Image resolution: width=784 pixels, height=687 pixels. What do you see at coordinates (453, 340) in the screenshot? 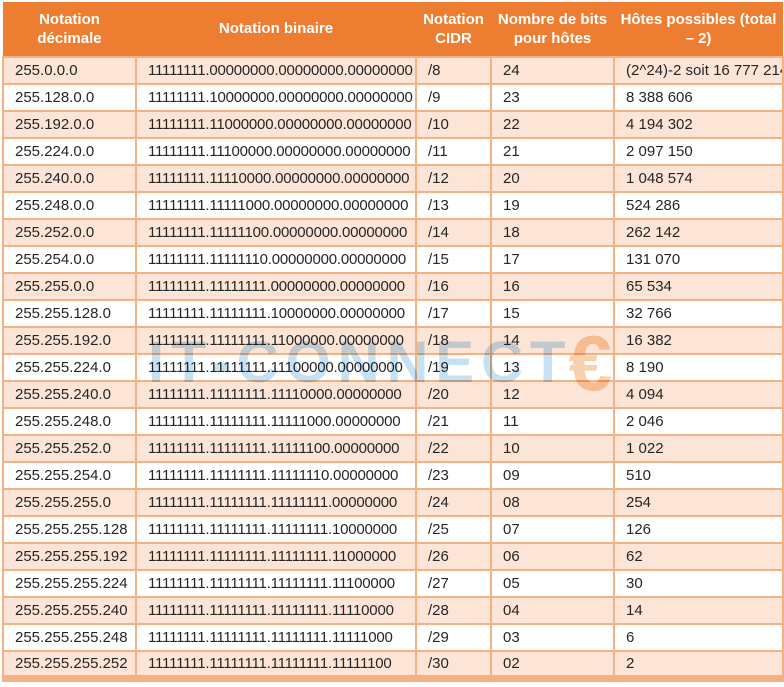
I see `cell-cidr: /18` at bounding box center [453, 340].